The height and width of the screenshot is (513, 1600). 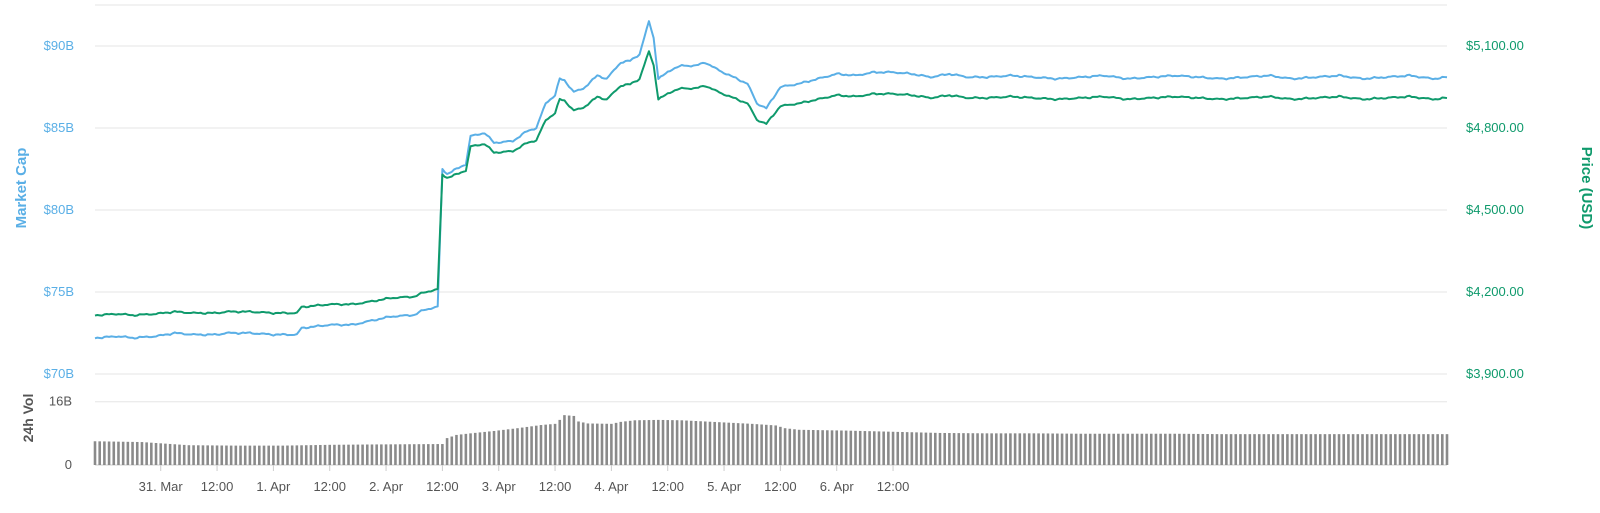 I want to click on y-tick-label-left: $90B, so click(x=59, y=45).